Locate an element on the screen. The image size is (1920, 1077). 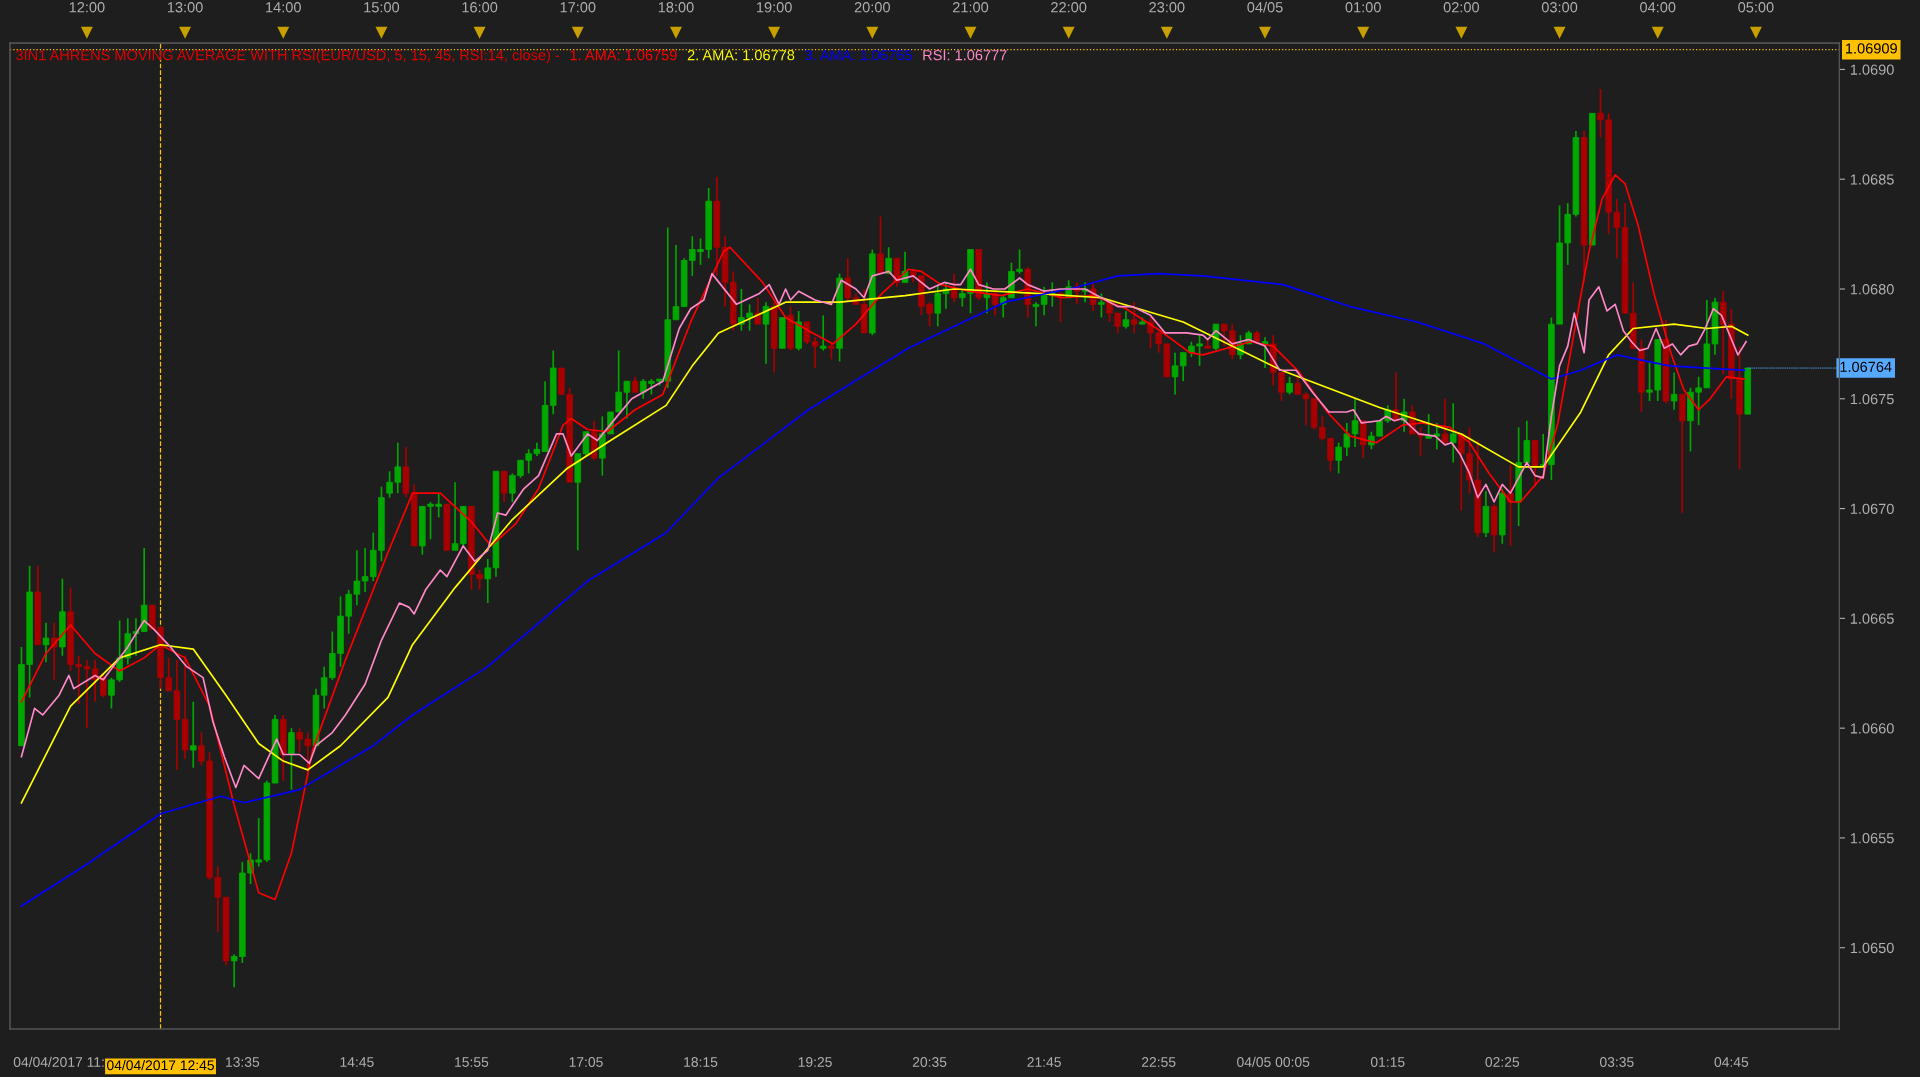
text: 3. AMA: 1.06765 is located at coordinates (858, 55).